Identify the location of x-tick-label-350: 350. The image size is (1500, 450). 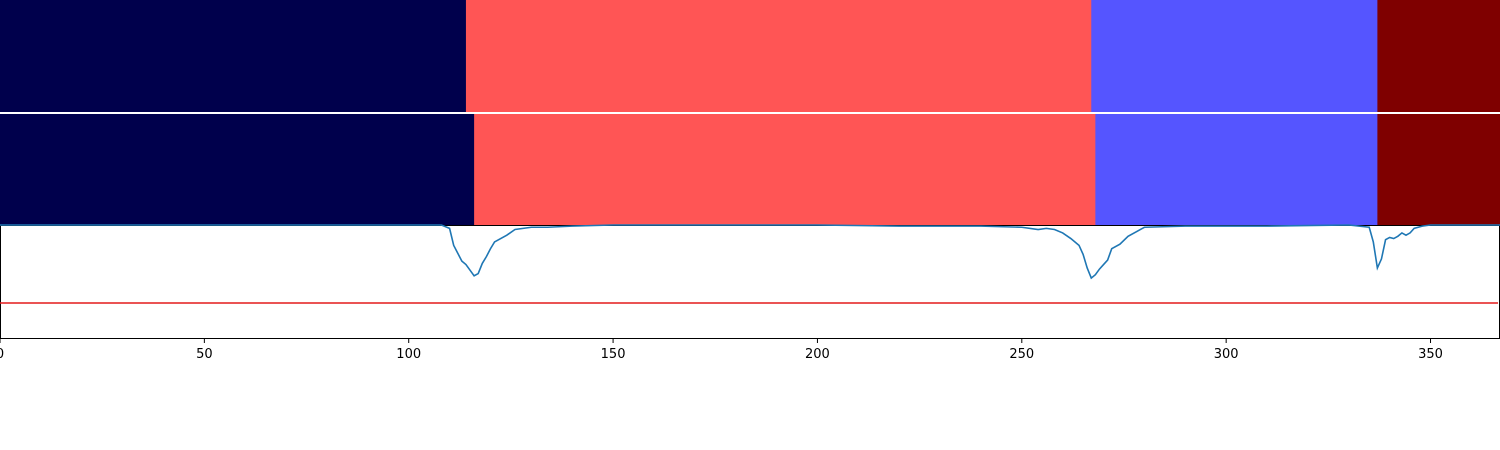
(1430, 354).